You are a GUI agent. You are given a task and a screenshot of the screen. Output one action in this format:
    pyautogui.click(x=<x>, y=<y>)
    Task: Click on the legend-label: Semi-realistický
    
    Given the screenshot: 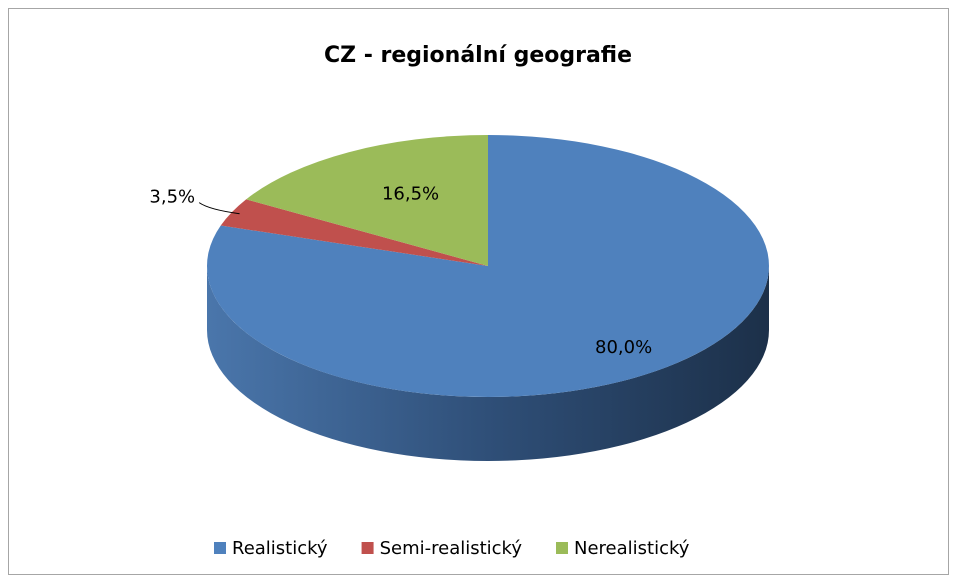 What is the action you would take?
    pyautogui.click(x=451, y=548)
    